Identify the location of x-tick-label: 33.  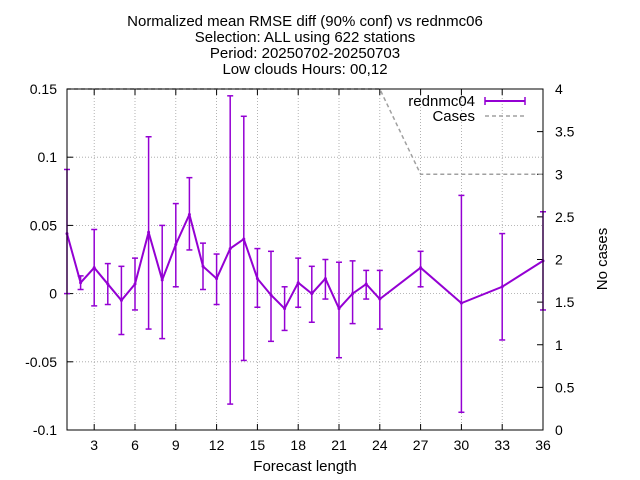
(502, 445).